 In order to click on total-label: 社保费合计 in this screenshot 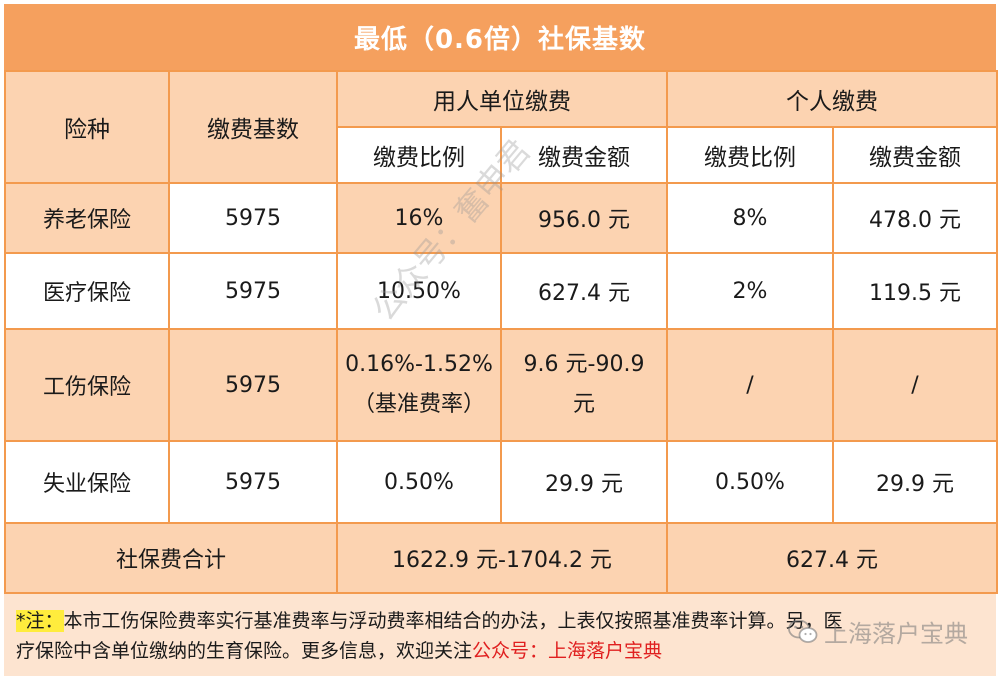, I will do `click(171, 558)`.